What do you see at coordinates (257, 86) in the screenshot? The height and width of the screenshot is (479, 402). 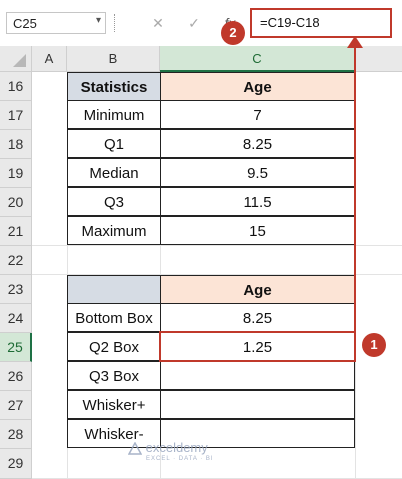 I see `table1-header-value: Age` at bounding box center [257, 86].